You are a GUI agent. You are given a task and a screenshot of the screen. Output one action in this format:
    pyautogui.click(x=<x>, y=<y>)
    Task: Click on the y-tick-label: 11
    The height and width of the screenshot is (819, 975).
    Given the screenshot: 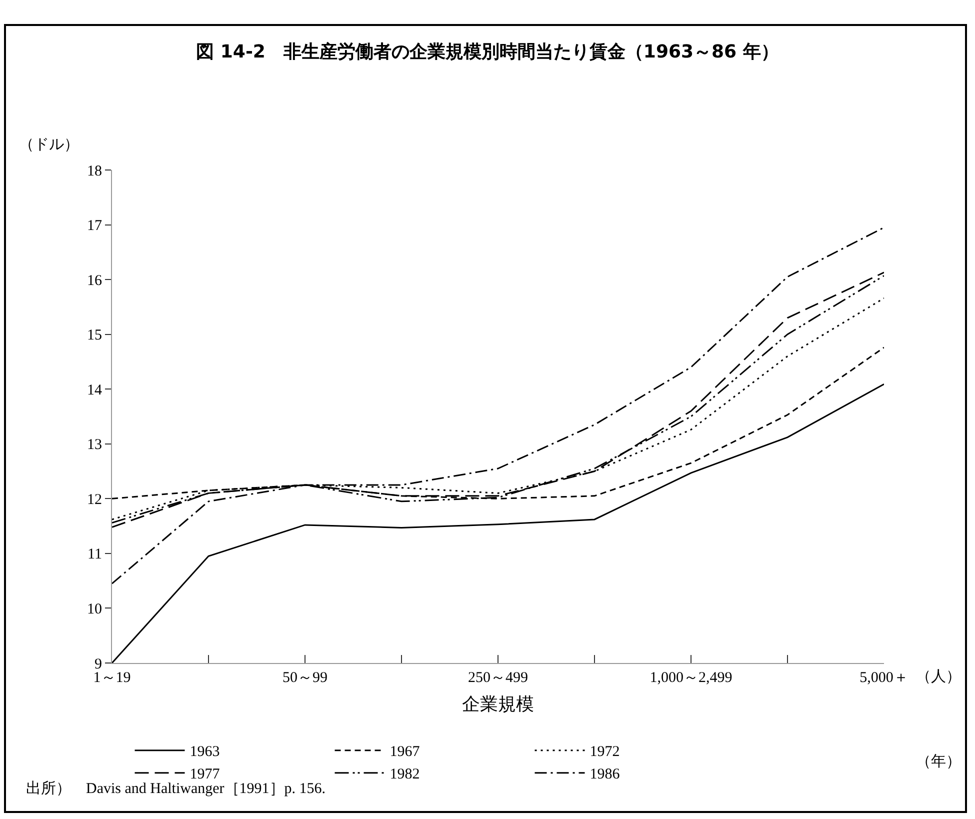 What is the action you would take?
    pyautogui.click(x=95, y=554)
    